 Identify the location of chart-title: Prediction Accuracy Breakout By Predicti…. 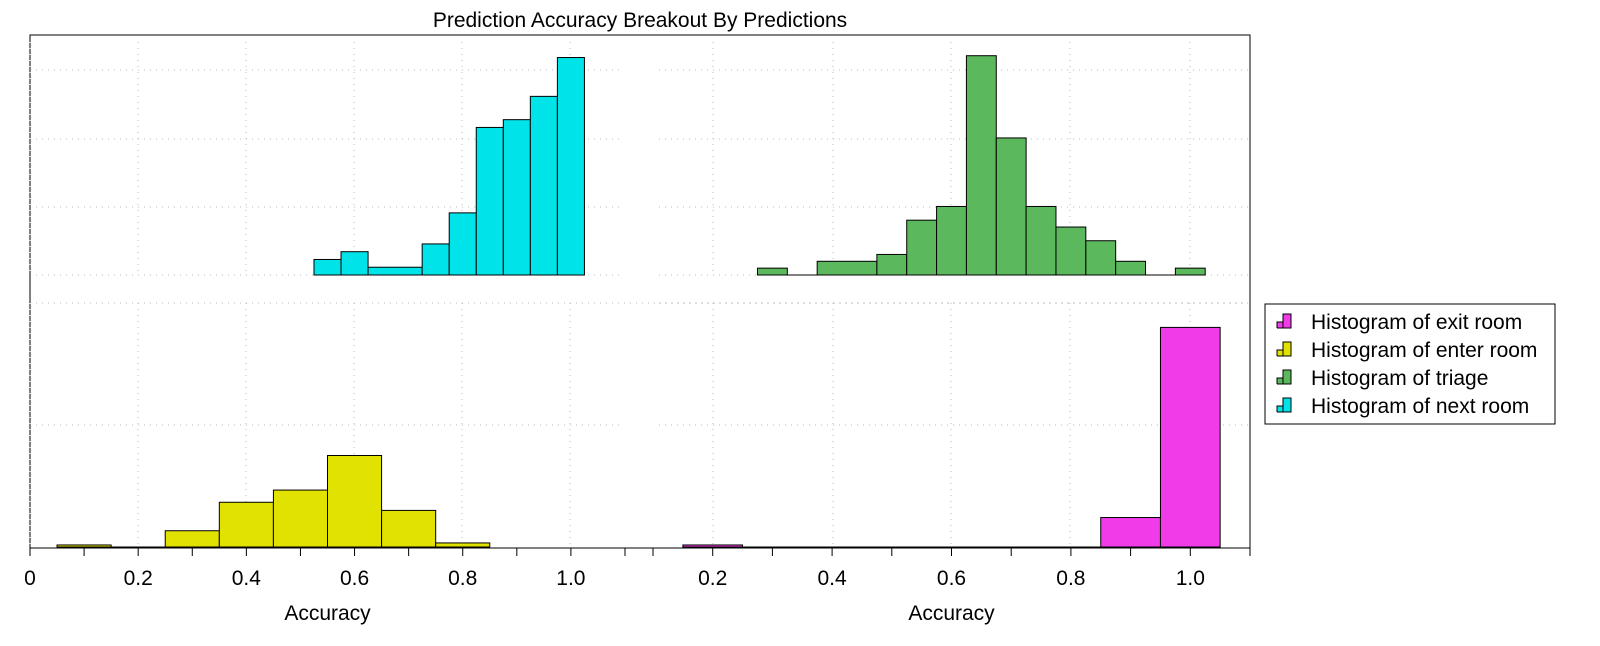
(640, 20).